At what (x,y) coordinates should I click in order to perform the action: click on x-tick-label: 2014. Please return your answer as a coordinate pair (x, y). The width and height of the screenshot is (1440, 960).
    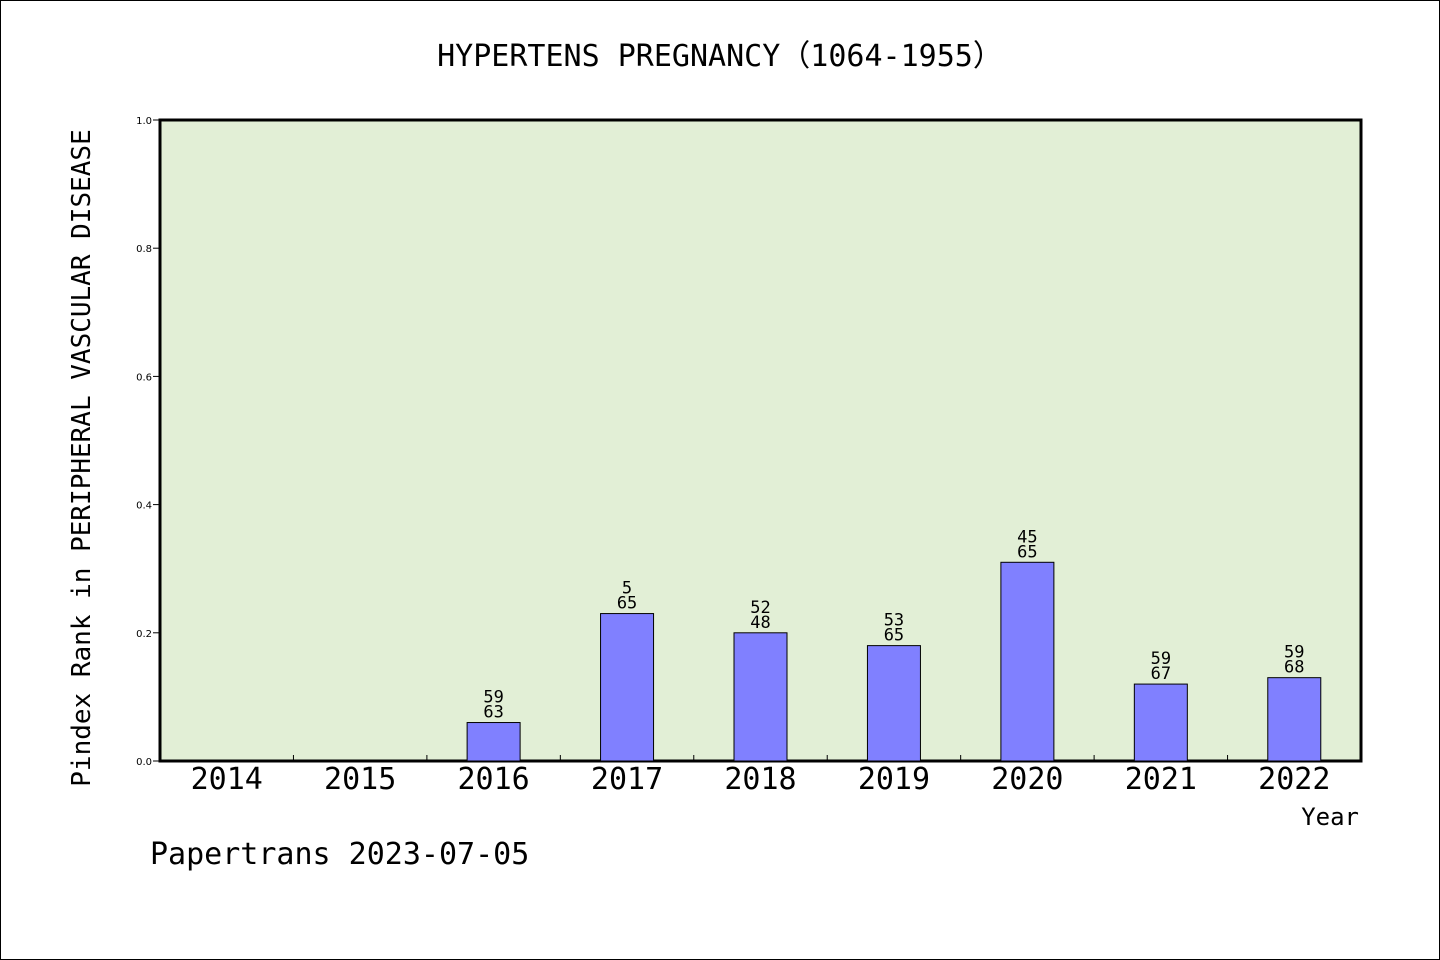
    Looking at the image, I should click on (227, 779).